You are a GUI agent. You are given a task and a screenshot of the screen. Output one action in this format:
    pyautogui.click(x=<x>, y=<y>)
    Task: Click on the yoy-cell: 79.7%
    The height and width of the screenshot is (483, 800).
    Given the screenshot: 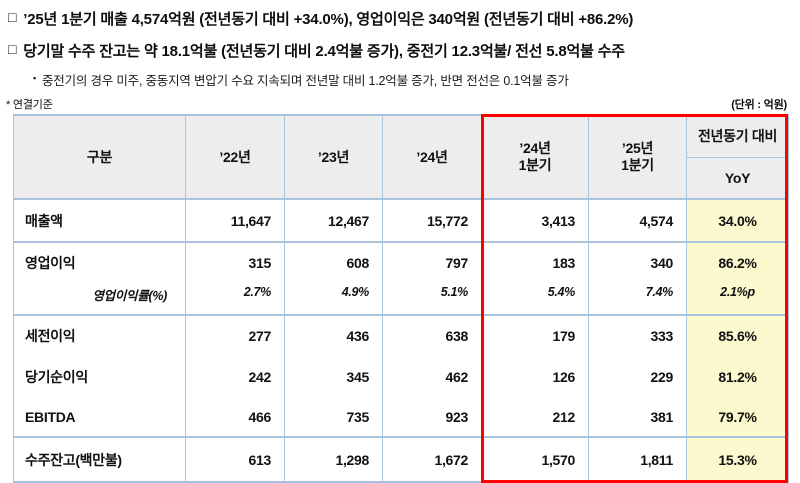 What is the action you would take?
    pyautogui.click(x=737, y=417)
    